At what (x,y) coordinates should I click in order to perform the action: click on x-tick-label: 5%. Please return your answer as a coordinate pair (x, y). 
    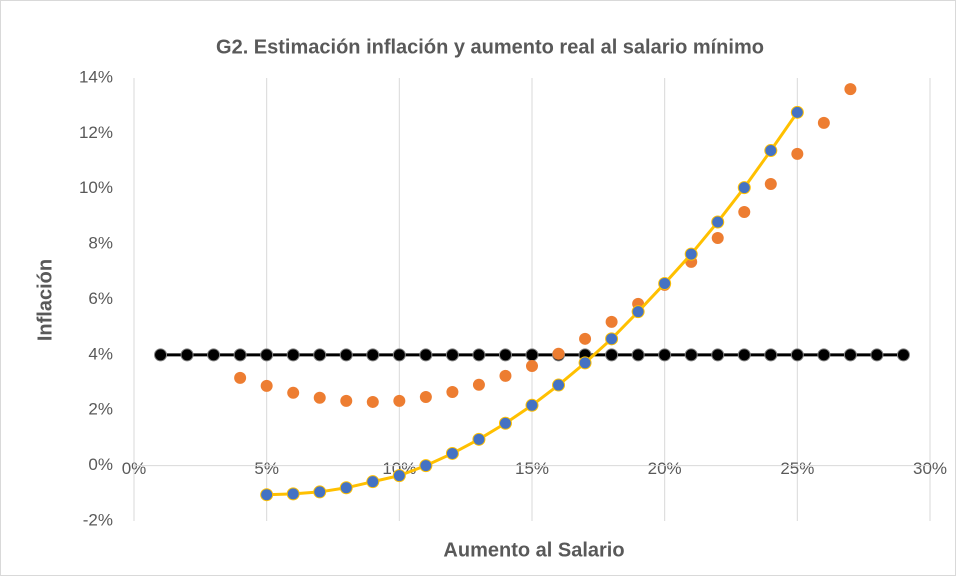
    Looking at the image, I should click on (266, 468).